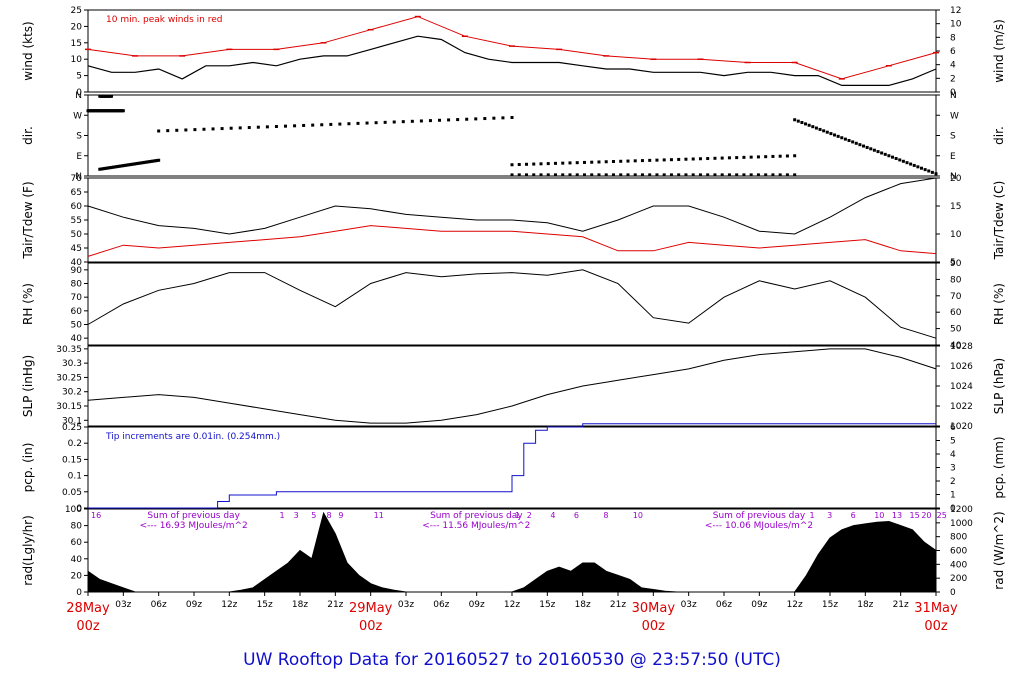 This screenshot has height=700, width=1024. I want to click on humidity-ylabel-right: RH (%), so click(999, 304).